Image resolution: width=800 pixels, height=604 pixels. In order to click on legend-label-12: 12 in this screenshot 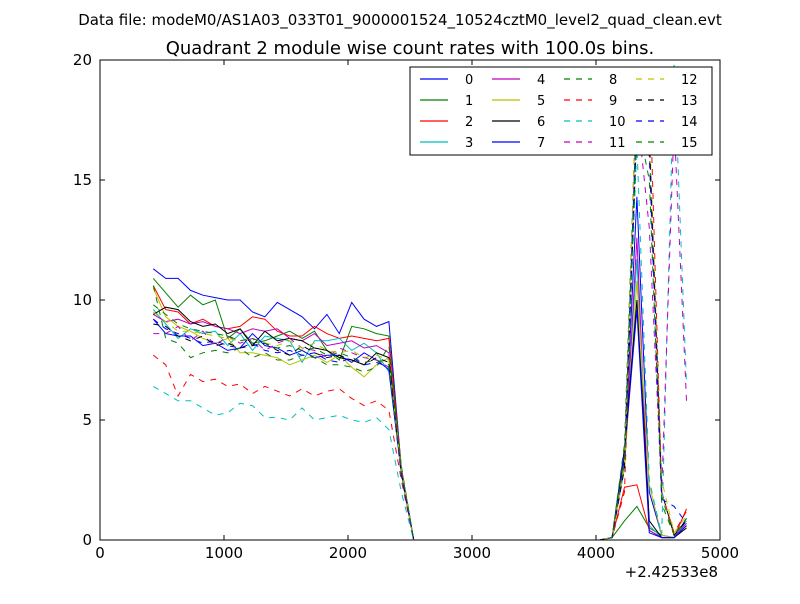, I will do `click(689, 80)`.